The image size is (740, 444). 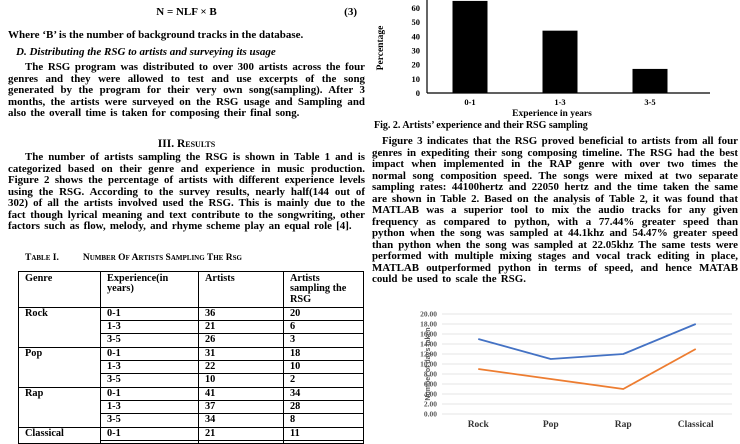 I want to click on table-row: Rock 0-1 36 20, so click(x=191, y=327).